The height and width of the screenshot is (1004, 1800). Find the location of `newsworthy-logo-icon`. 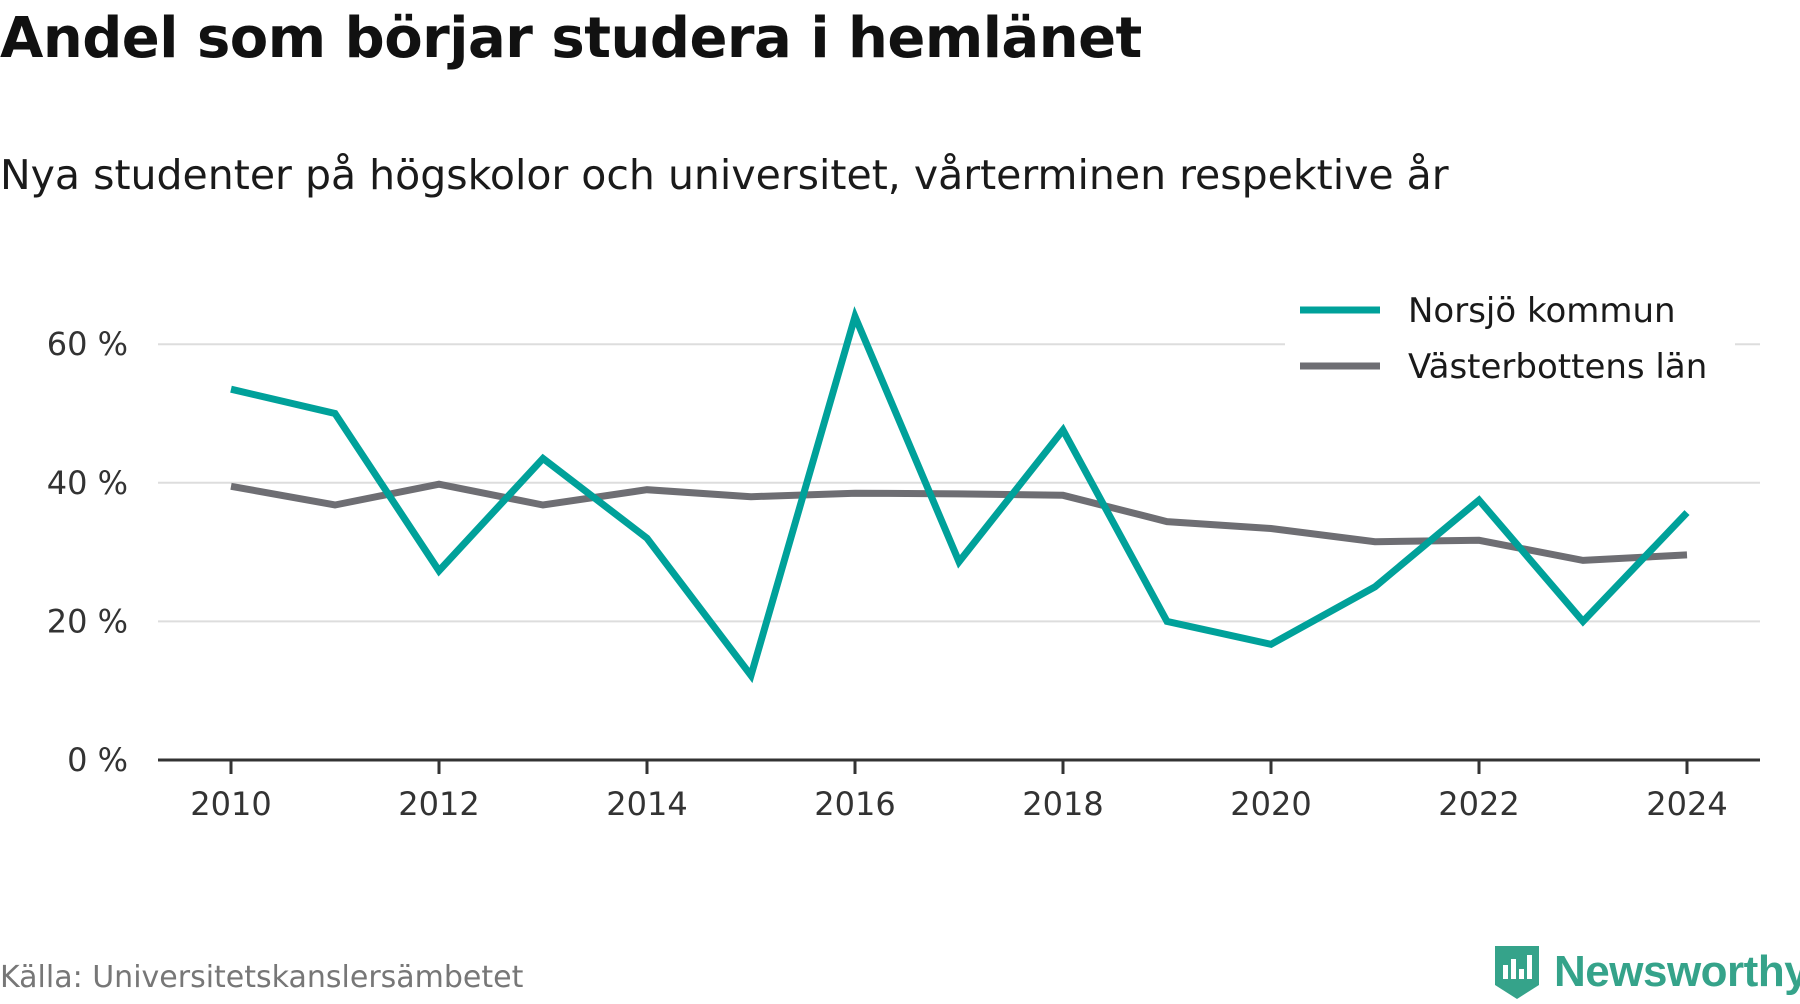

newsworthy-logo-icon is located at coordinates (1517, 972).